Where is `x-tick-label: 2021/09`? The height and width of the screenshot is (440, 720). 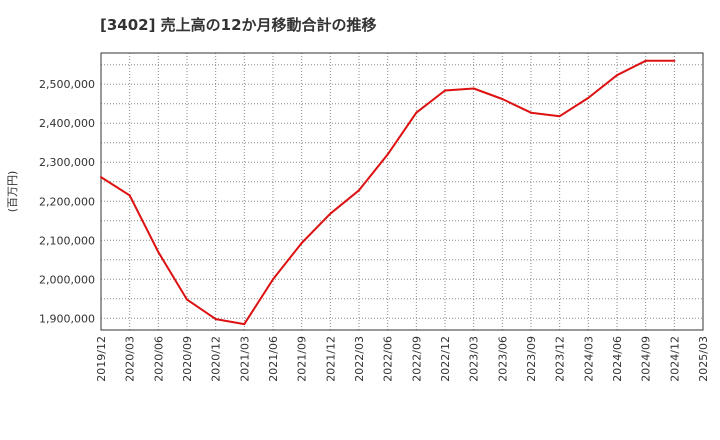
x-tick-label: 2021/09 is located at coordinates (302, 359).